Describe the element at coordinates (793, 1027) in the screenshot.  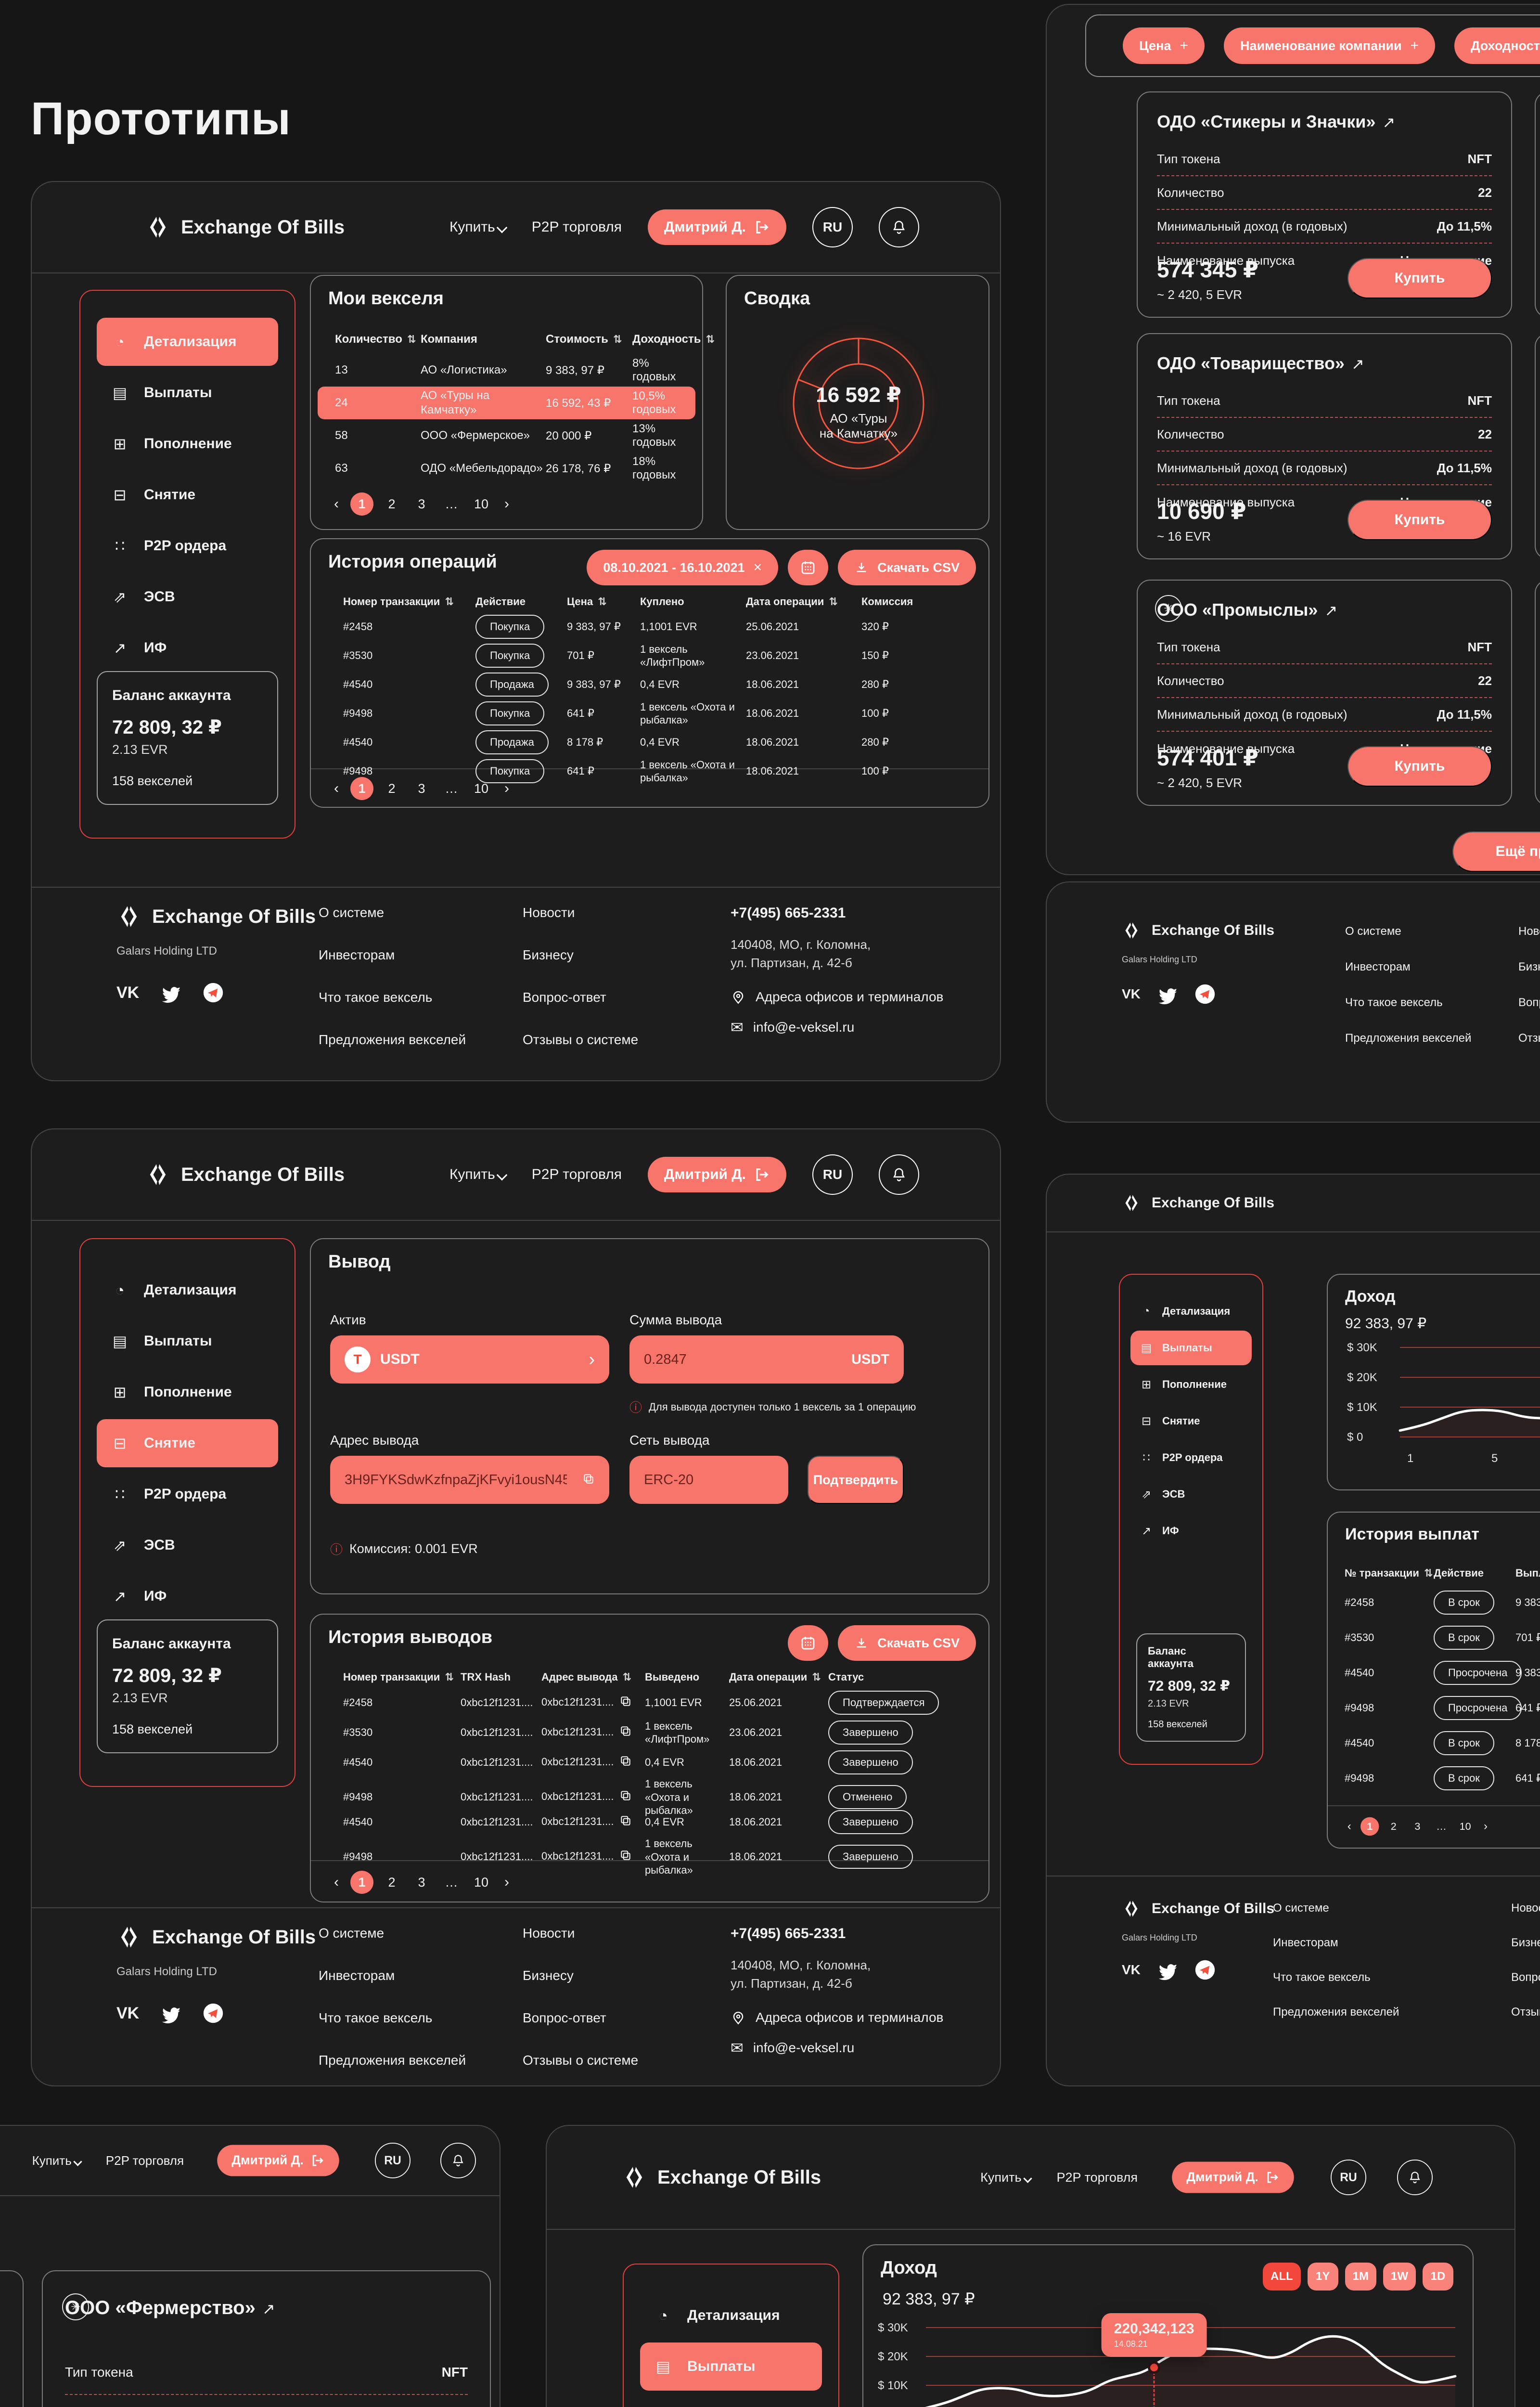
I see `footer-email: ✉ info@e-veksel.ru` at that location.